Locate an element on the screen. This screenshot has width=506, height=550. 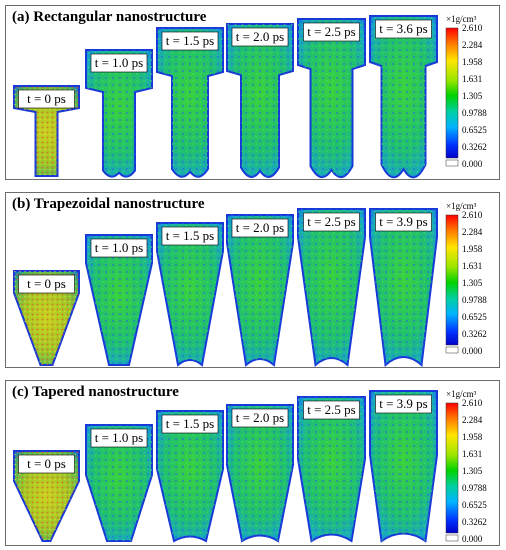
time-label: t = 3.6 ps is located at coordinates (403, 28).